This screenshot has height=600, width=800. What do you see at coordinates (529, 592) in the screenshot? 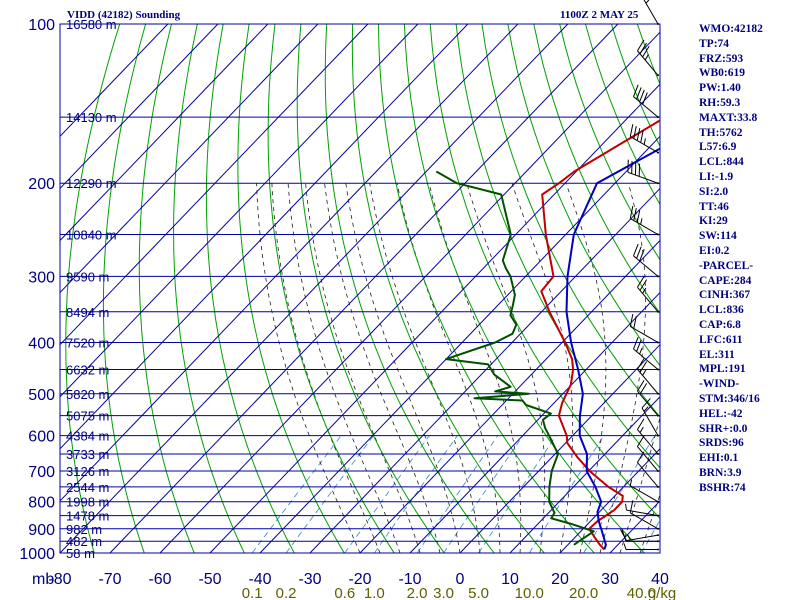
I see `mixing-ratio-label: 10.0` at bounding box center [529, 592].